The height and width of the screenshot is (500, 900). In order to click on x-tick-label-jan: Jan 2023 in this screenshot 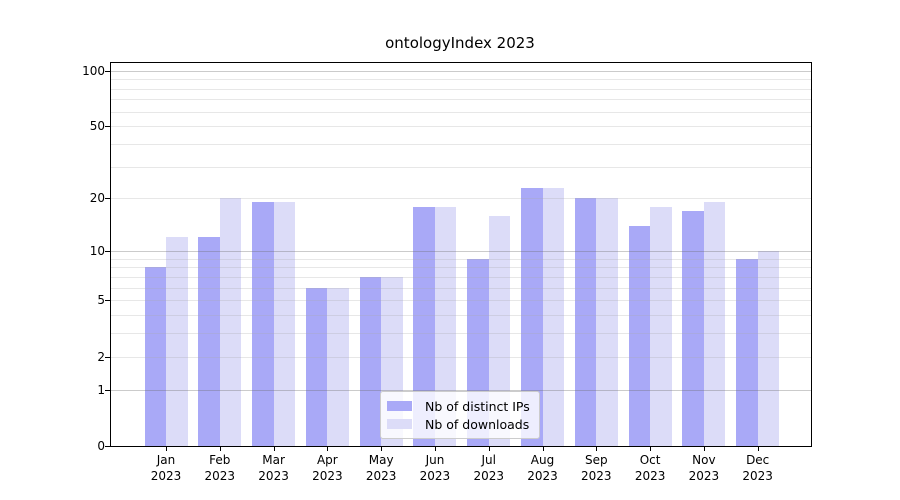, I will do `click(166, 468)`.